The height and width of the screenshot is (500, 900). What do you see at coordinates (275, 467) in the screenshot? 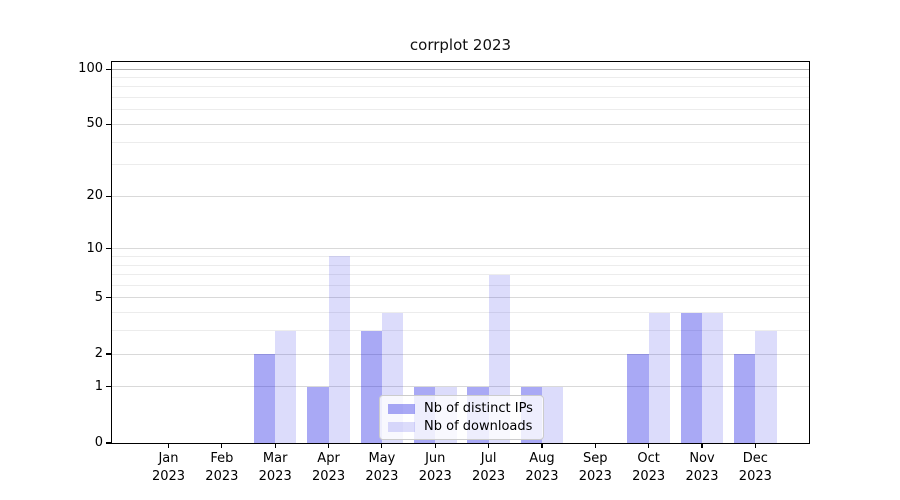
I see `x-tick-label: Mar 2023` at bounding box center [275, 467].